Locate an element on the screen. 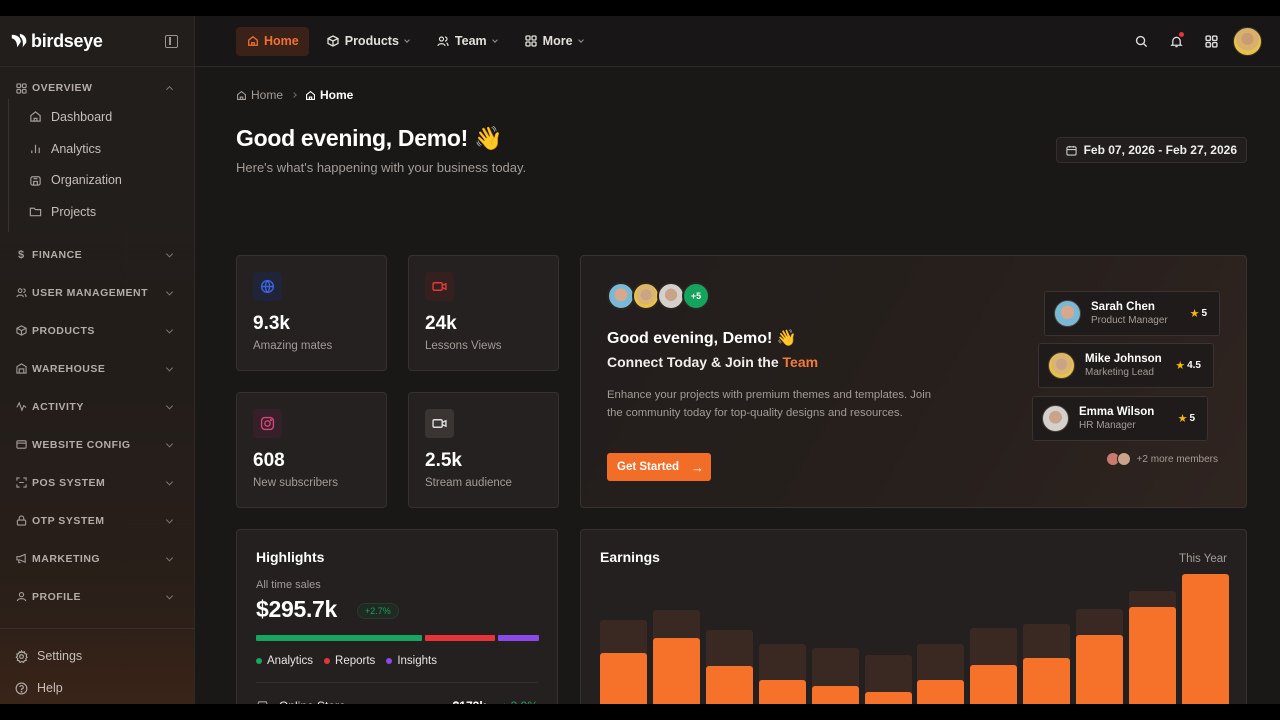  member-rating: ★ 5 is located at coordinates (1186, 418).